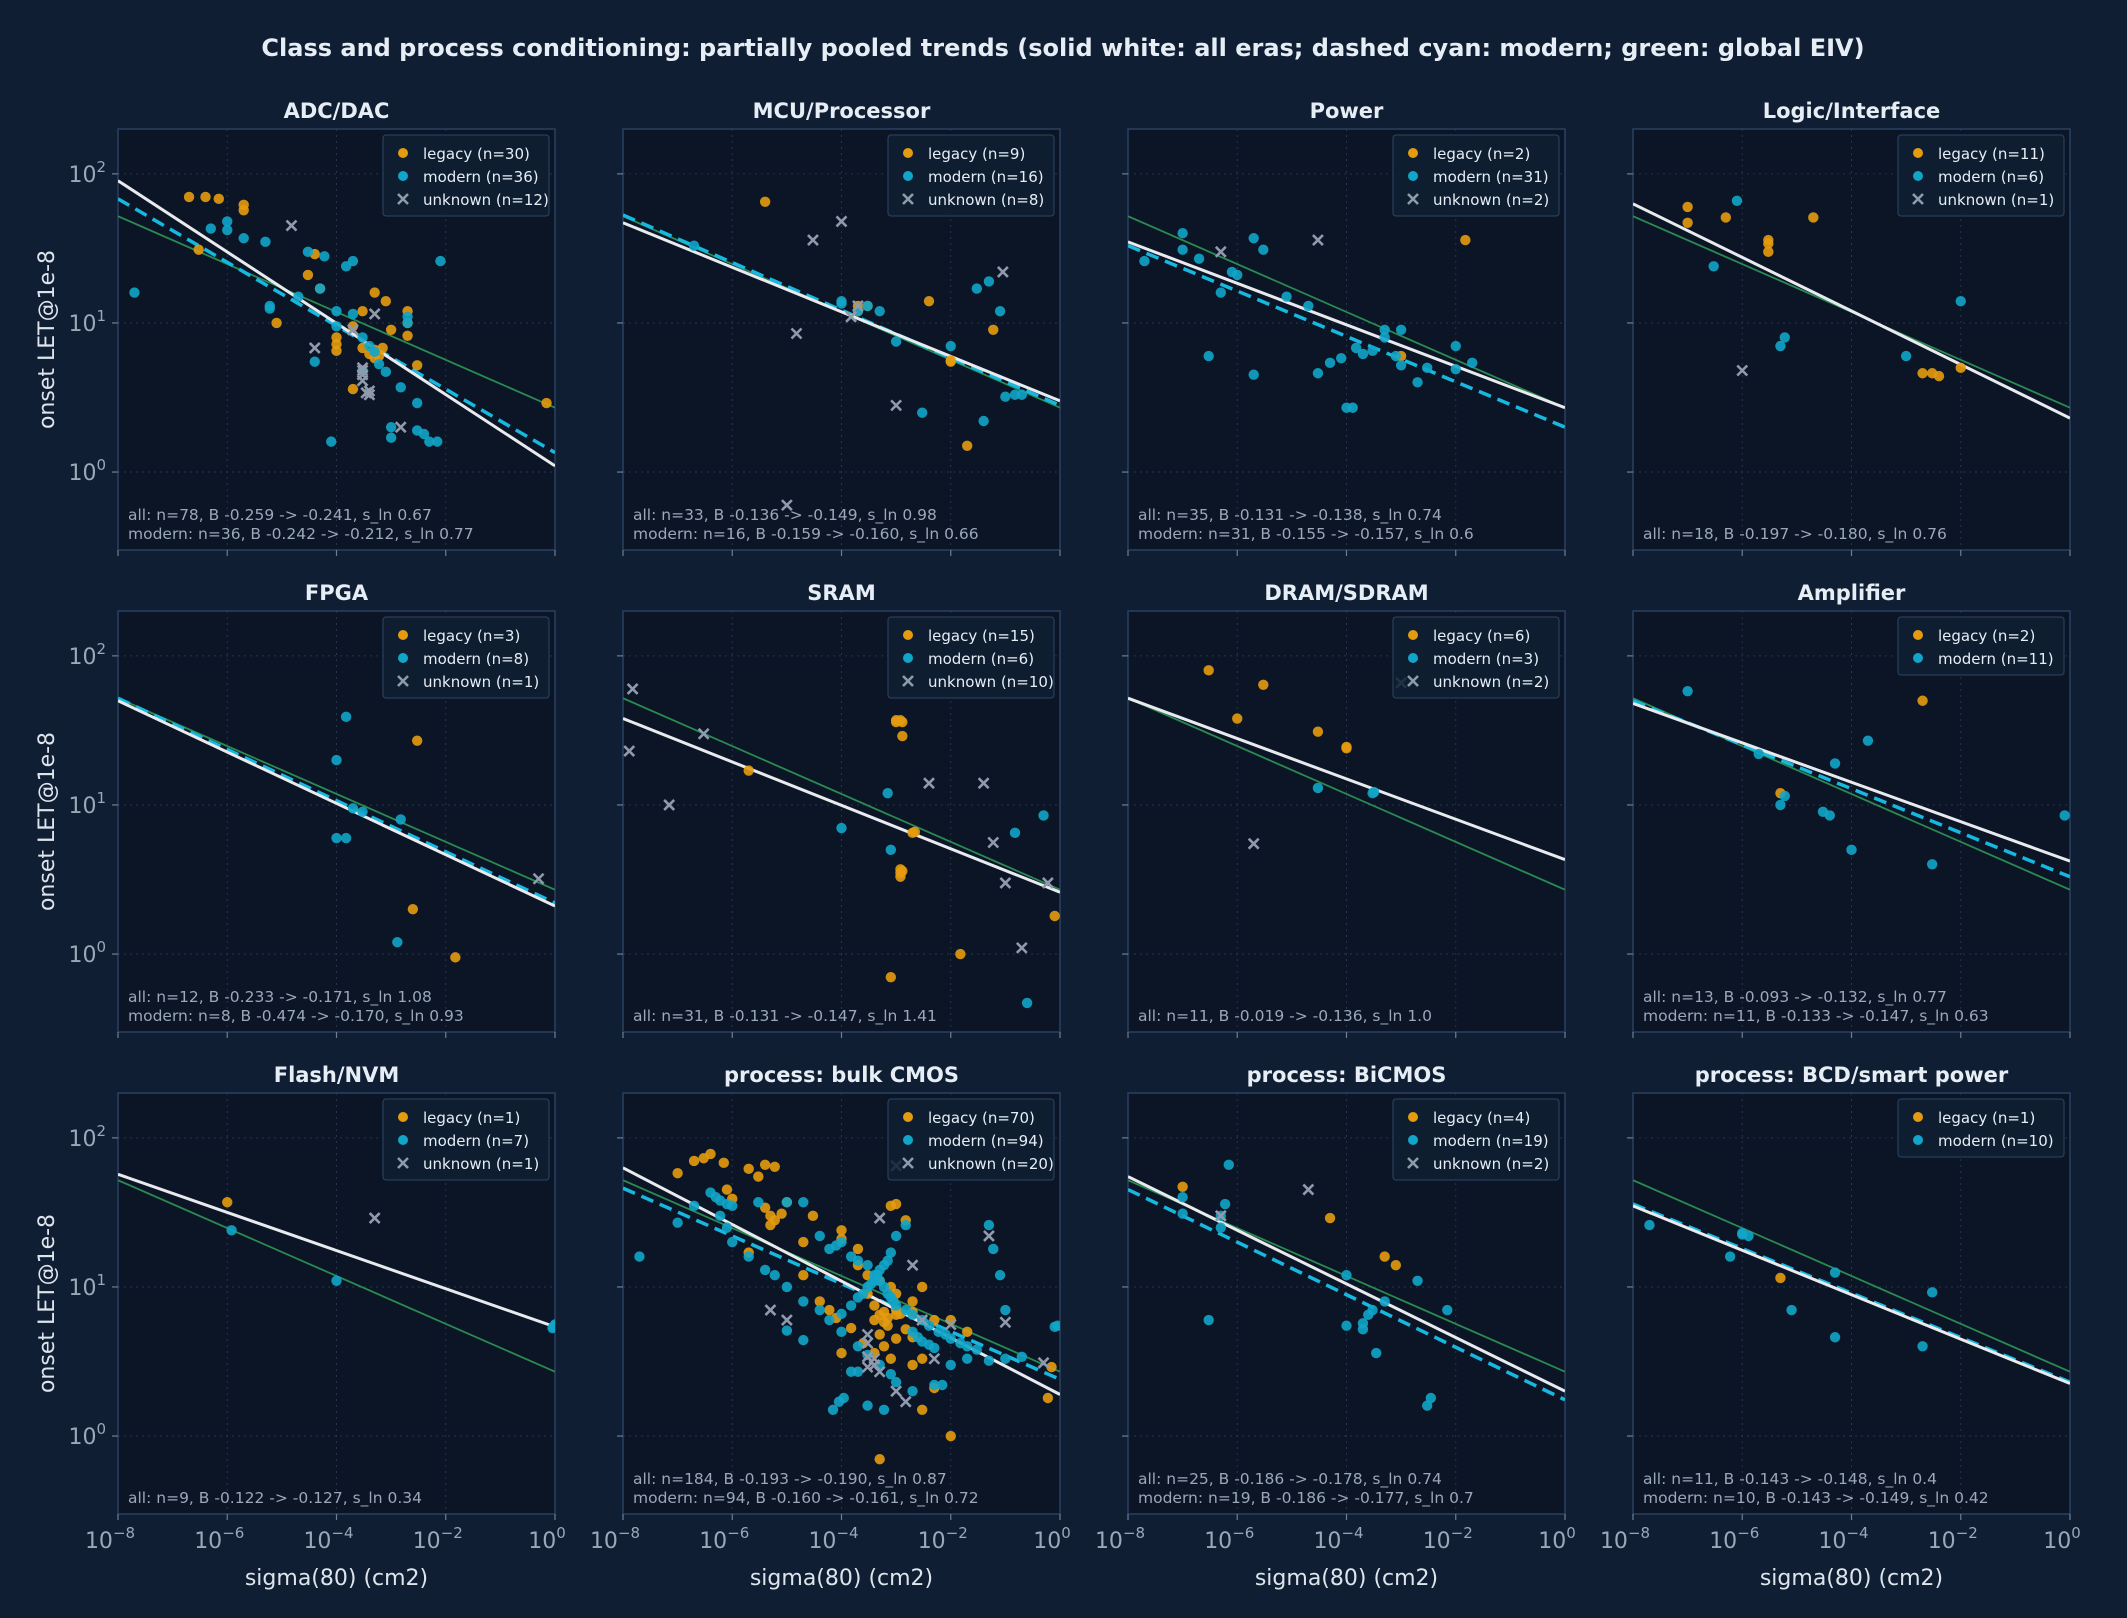 This screenshot has width=2127, height=1618. I want to click on legend-label: legacy (n=6), so click(1481, 636).